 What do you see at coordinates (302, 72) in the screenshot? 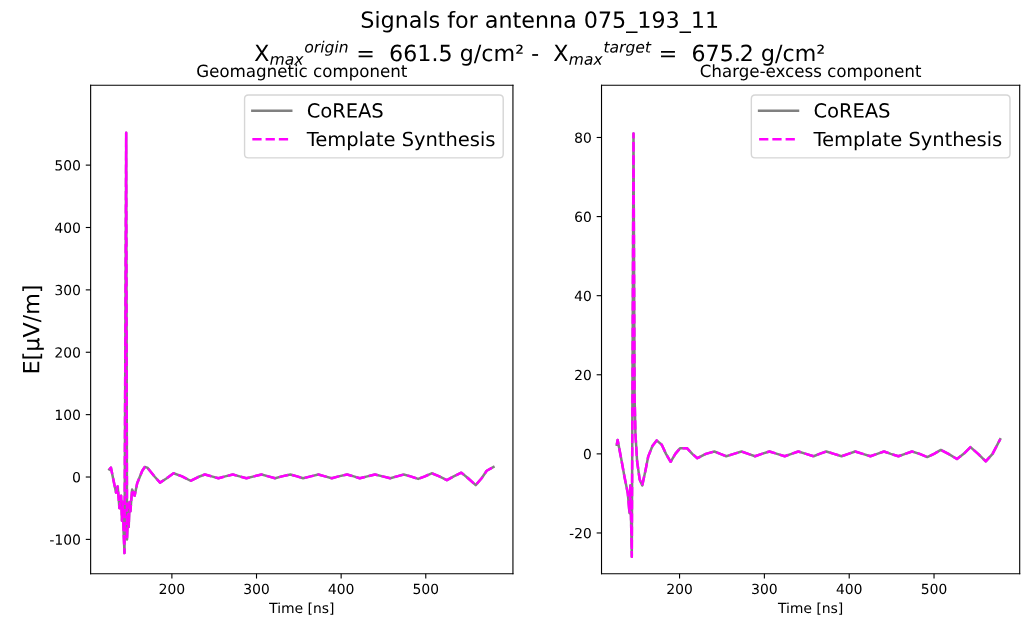
I see `chart-title: Geomagnetic component` at bounding box center [302, 72].